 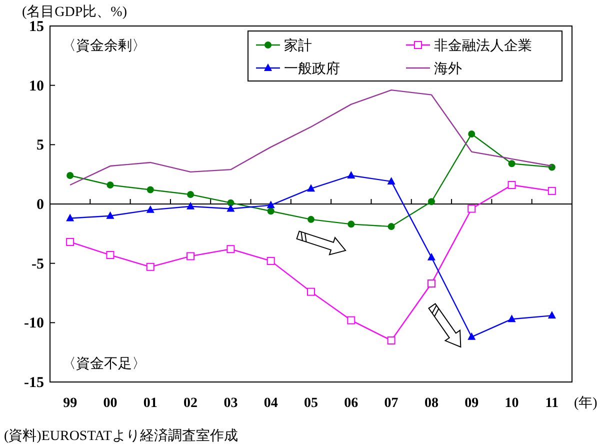 I want to click on y-tick-label: 5, so click(x=40, y=146).